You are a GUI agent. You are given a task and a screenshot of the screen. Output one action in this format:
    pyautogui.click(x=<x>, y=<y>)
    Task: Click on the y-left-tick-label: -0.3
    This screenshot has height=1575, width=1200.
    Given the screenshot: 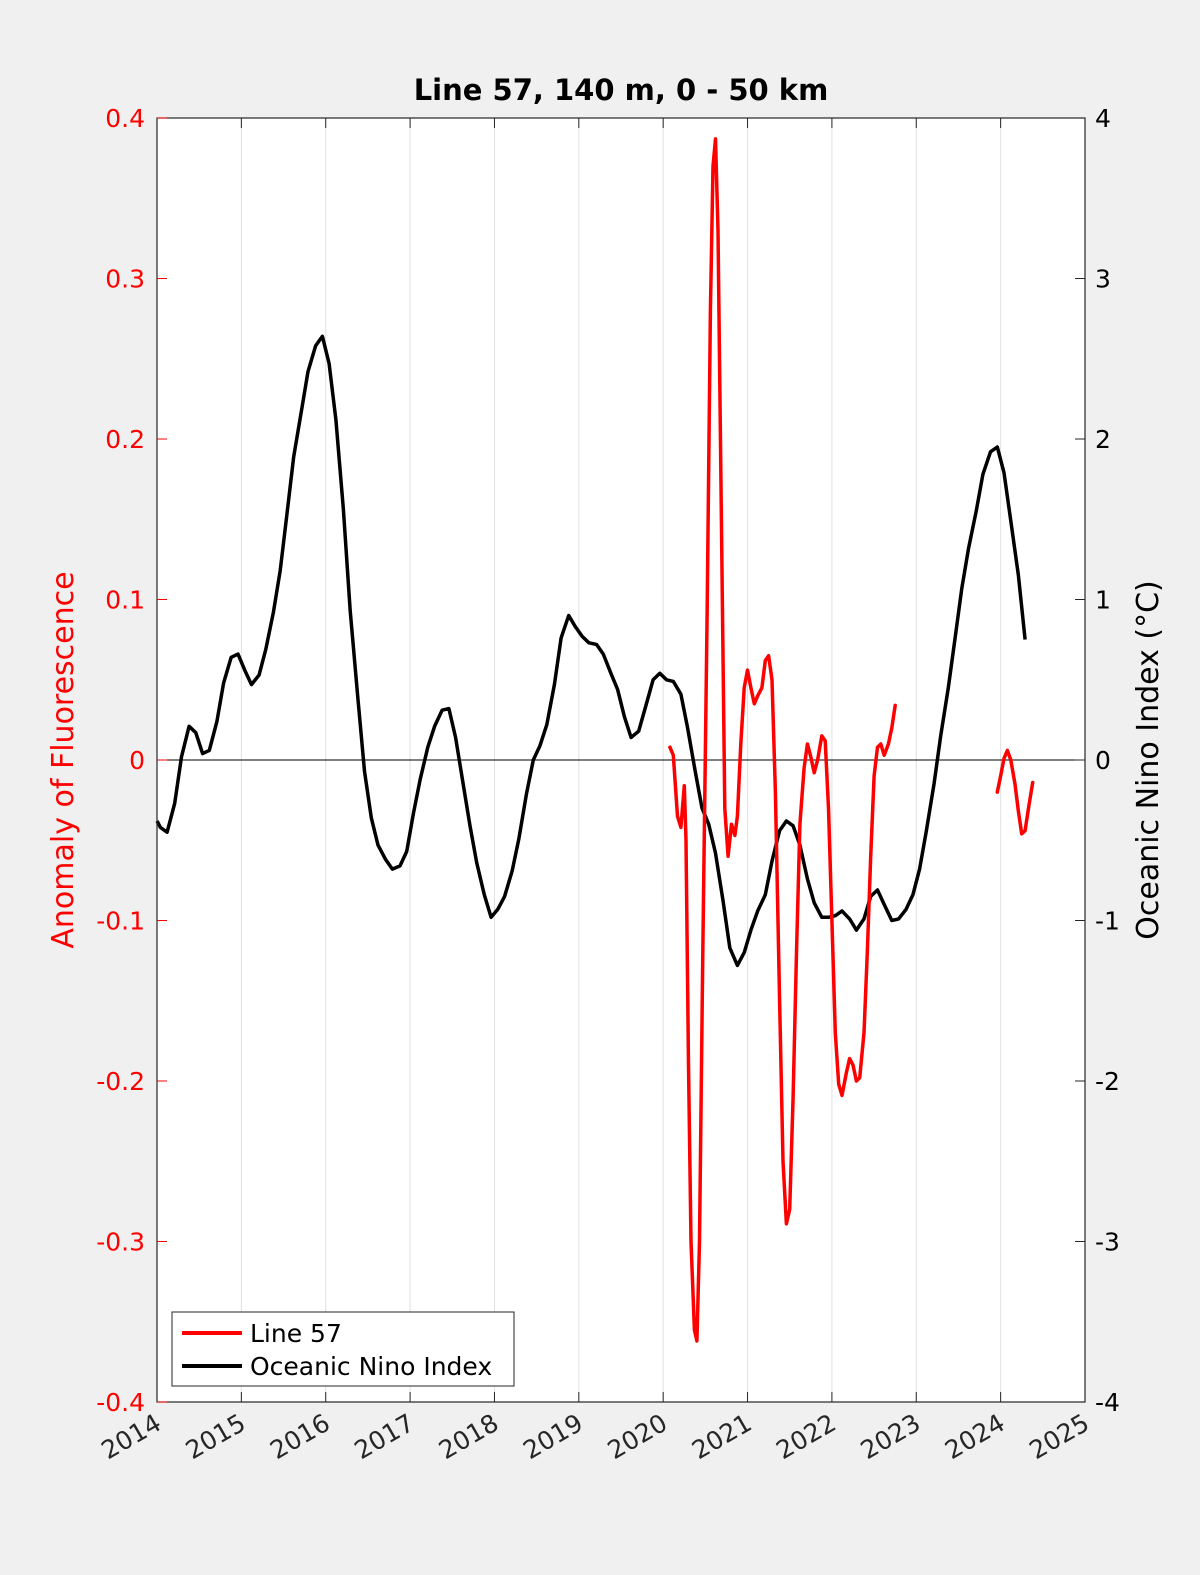 What is the action you would take?
    pyautogui.click(x=120, y=1242)
    